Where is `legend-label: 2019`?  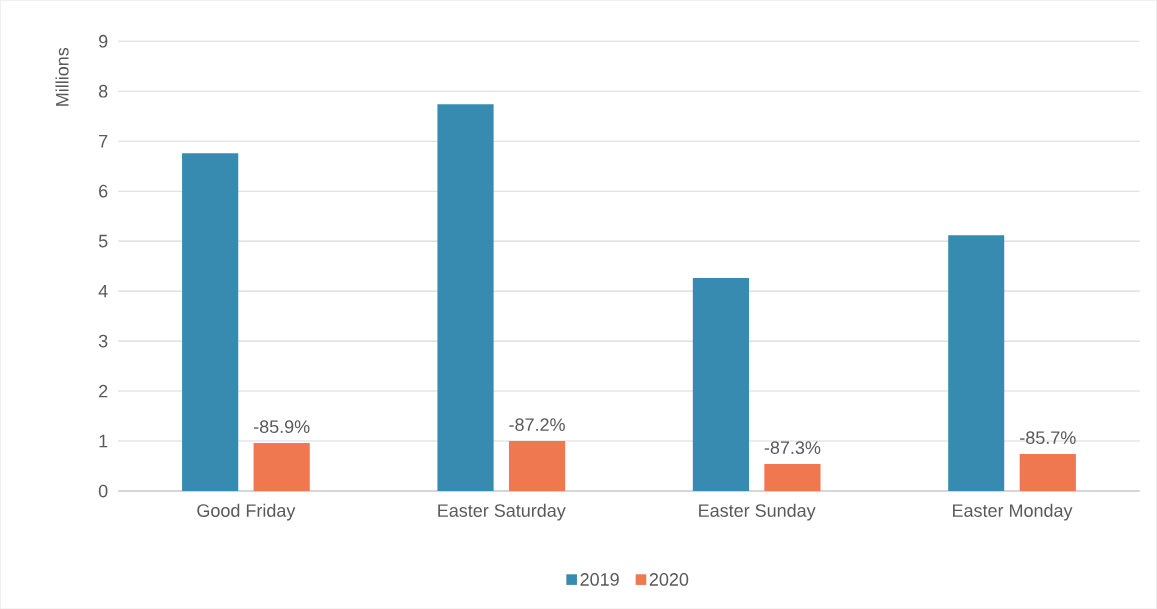 legend-label: 2019 is located at coordinates (599, 579).